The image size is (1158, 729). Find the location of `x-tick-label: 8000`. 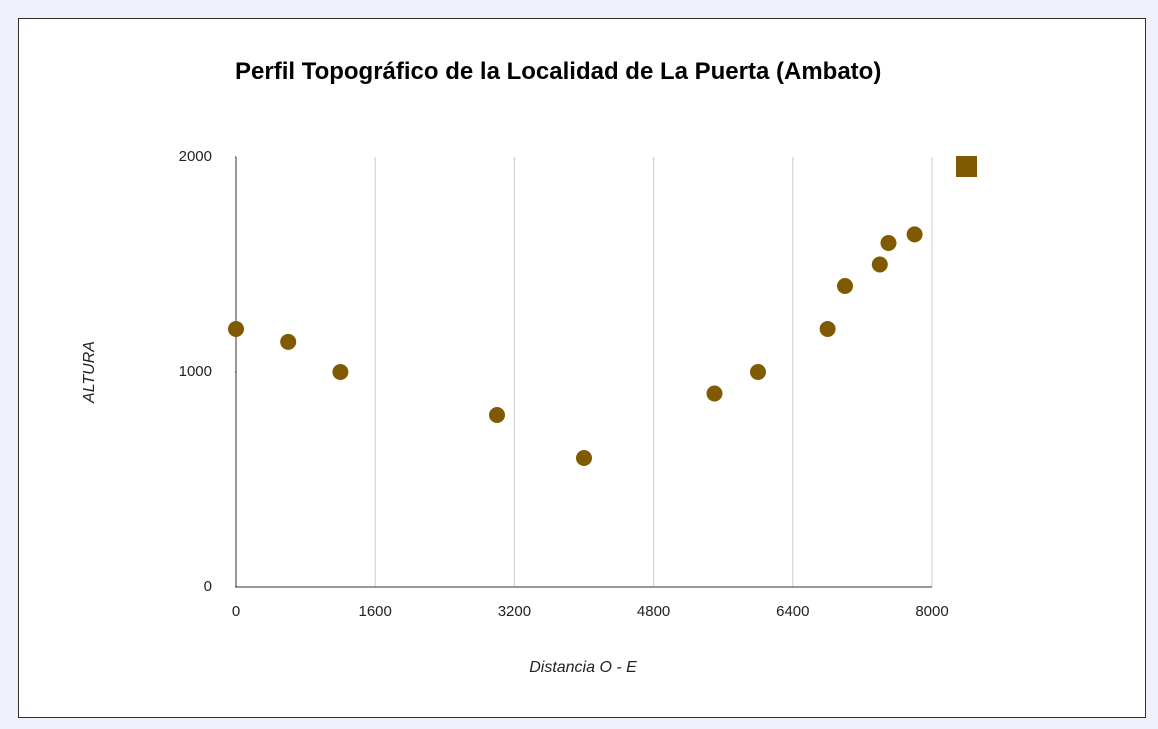

x-tick-label: 8000 is located at coordinates (931, 611).